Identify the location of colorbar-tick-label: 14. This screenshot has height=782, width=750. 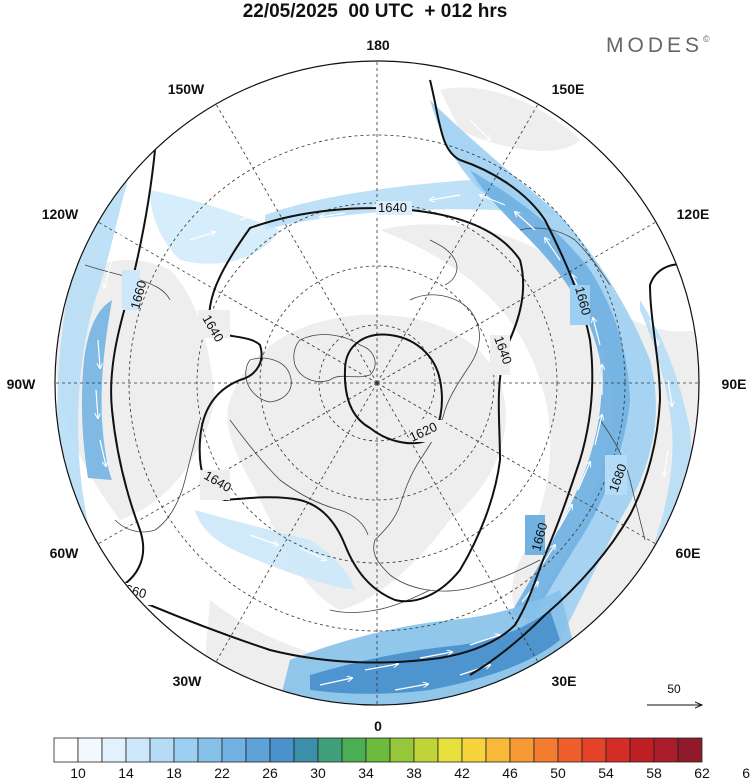
(126, 773).